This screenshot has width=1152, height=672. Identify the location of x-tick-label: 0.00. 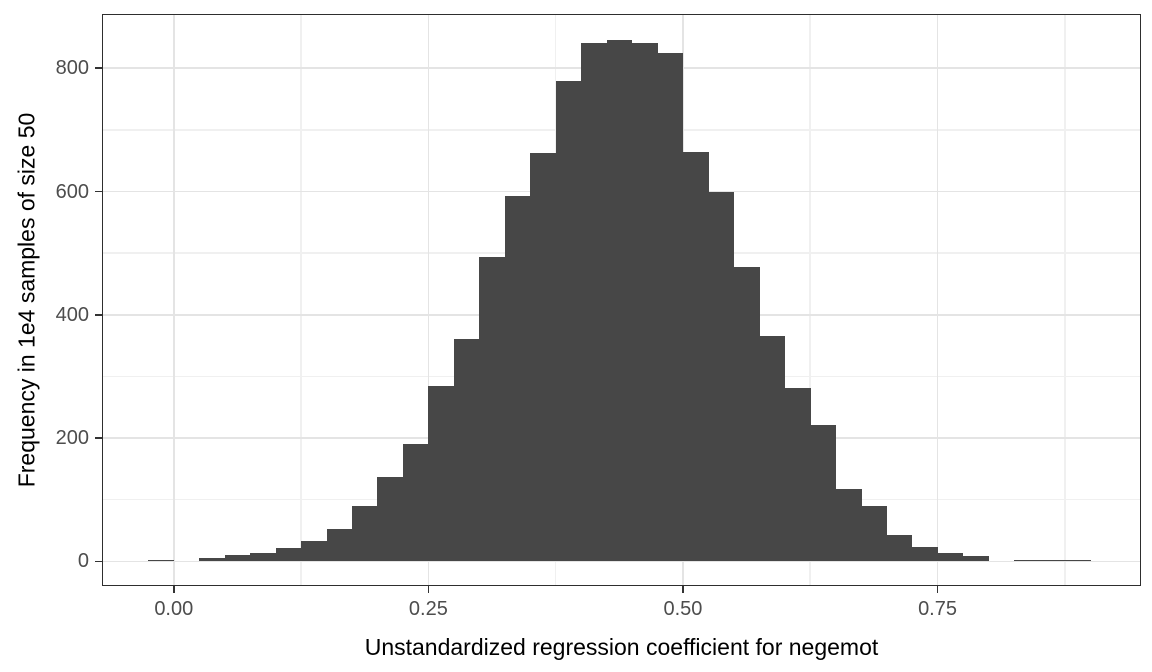
(174, 609).